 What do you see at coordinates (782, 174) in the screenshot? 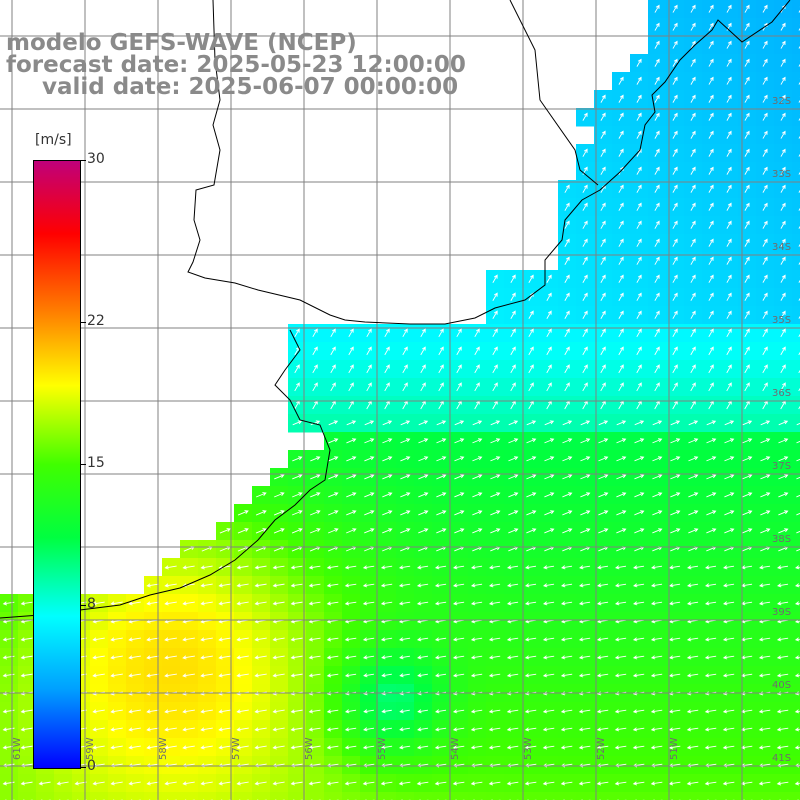
I see `latitude-label: 33S` at bounding box center [782, 174].